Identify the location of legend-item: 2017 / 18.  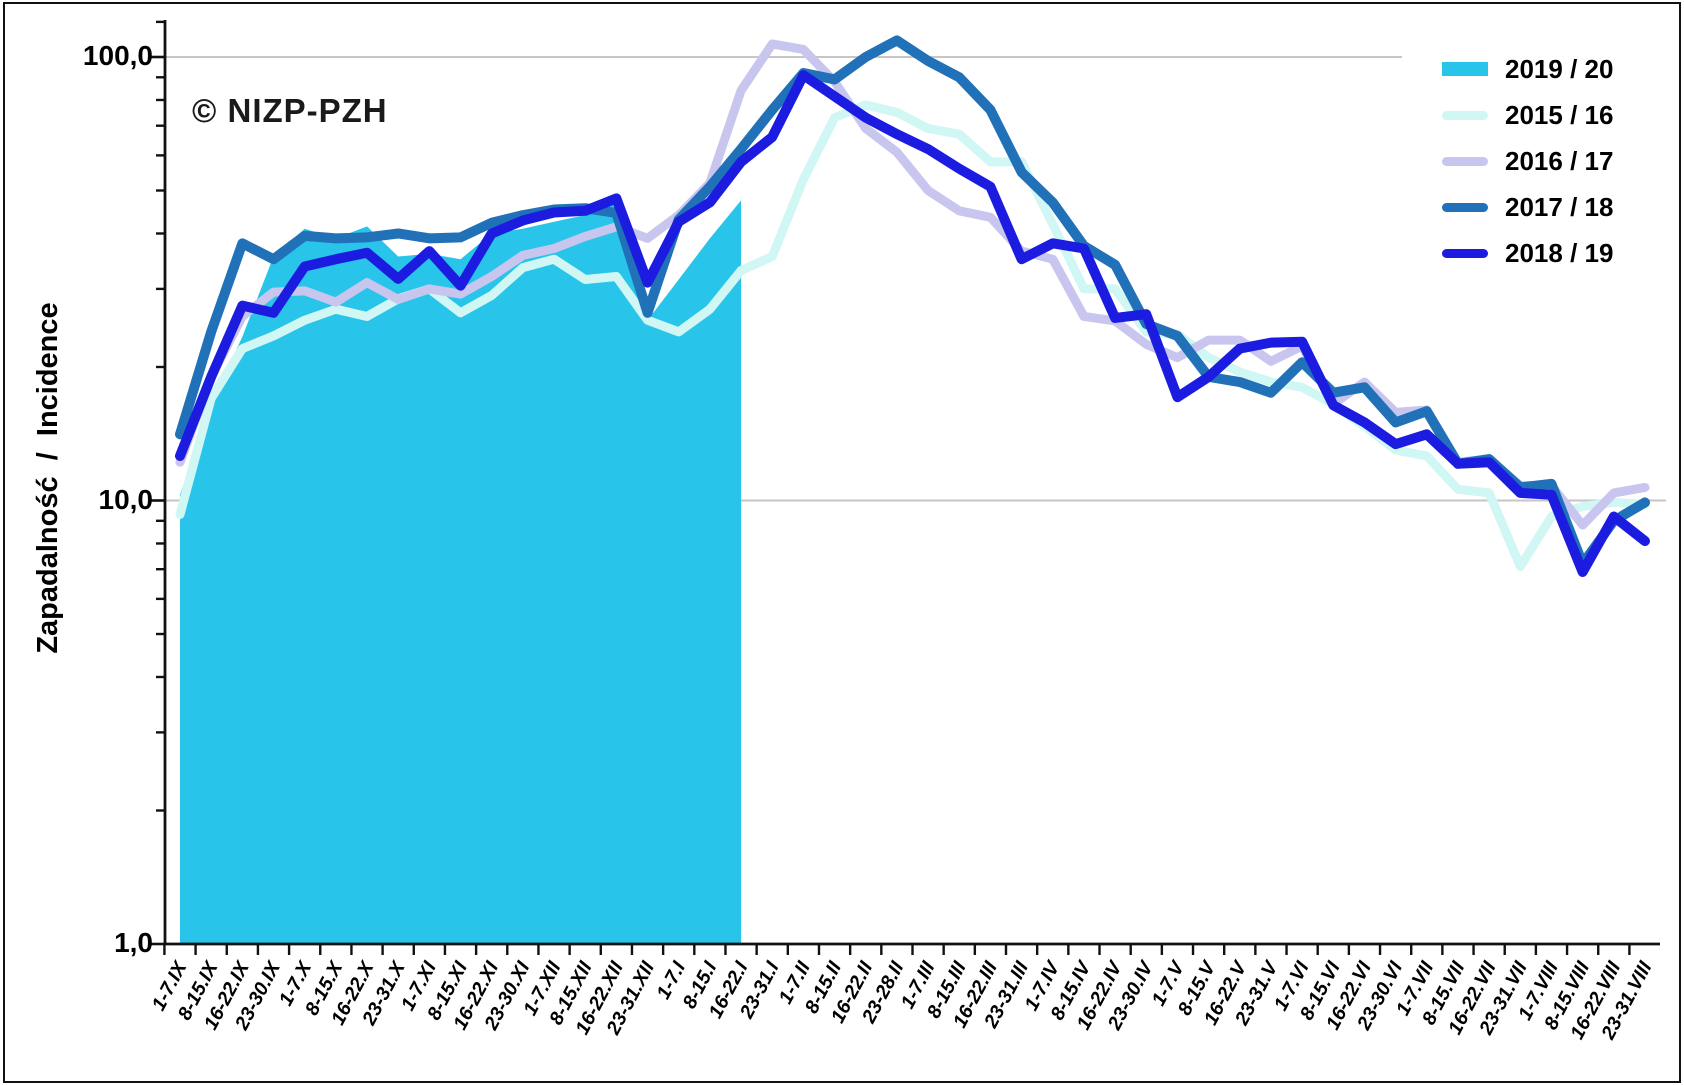
(1528, 207).